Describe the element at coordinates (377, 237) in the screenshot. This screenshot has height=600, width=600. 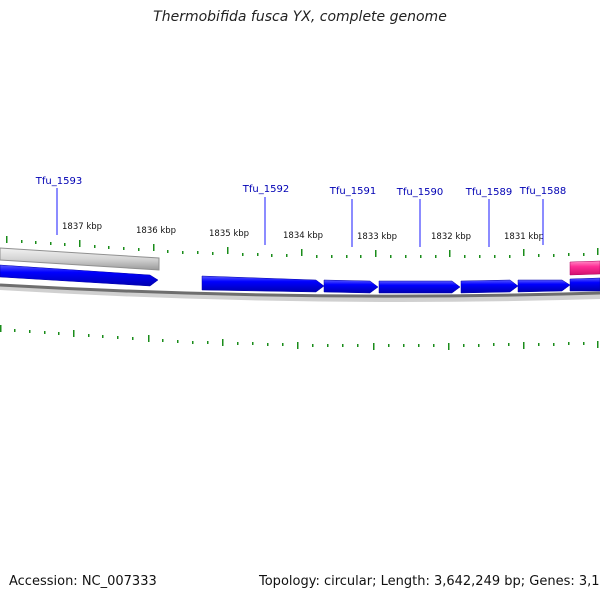
I see `scale-label: 1833 kbp` at that location.